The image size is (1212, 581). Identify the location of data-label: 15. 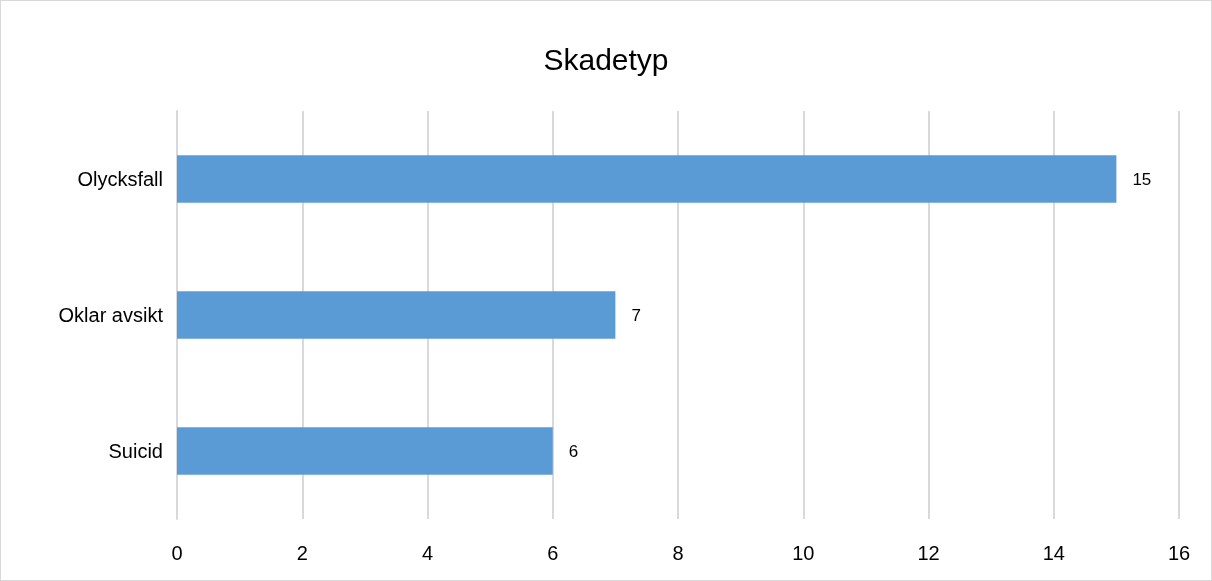
(1142, 179).